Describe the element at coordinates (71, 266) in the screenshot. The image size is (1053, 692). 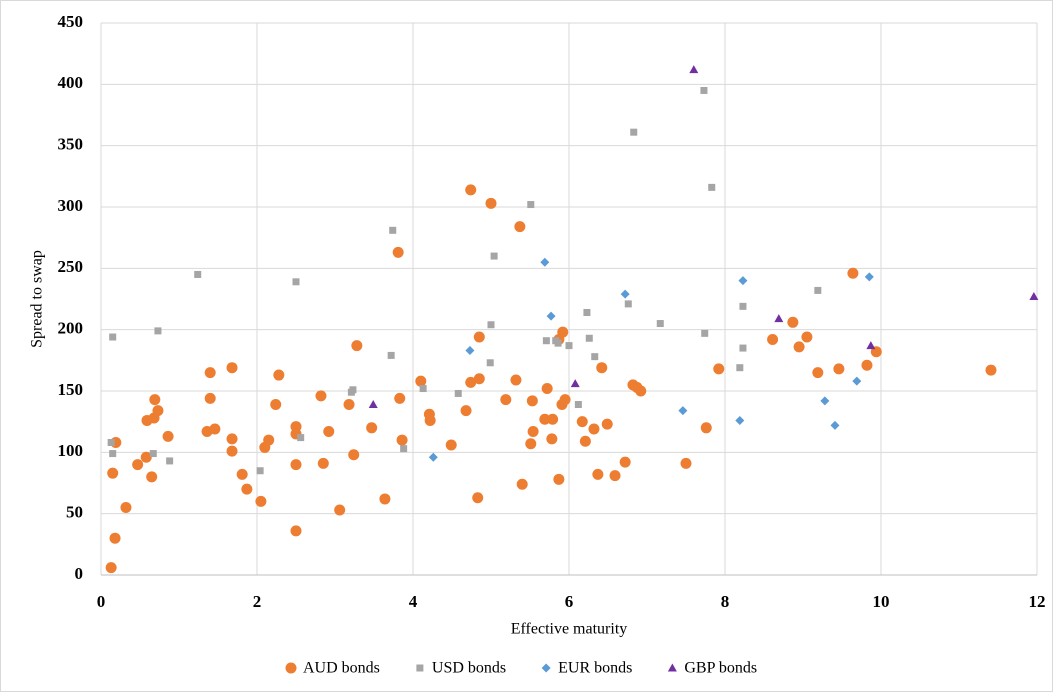
I see `y-tick-label: 250` at that location.